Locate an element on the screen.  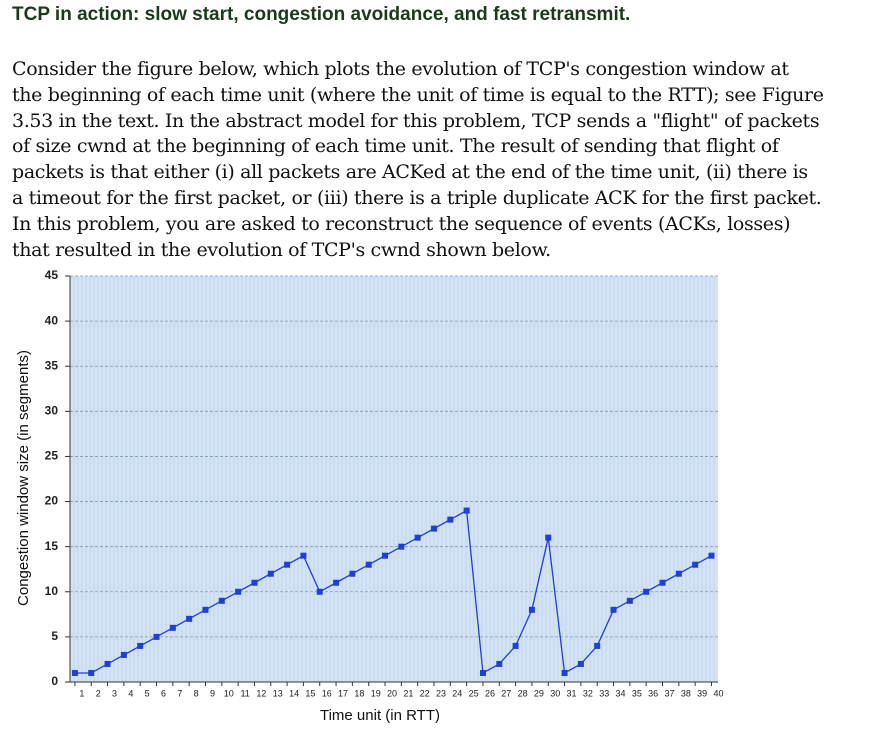
y-tick-label: 5 is located at coordinates (54, 636).